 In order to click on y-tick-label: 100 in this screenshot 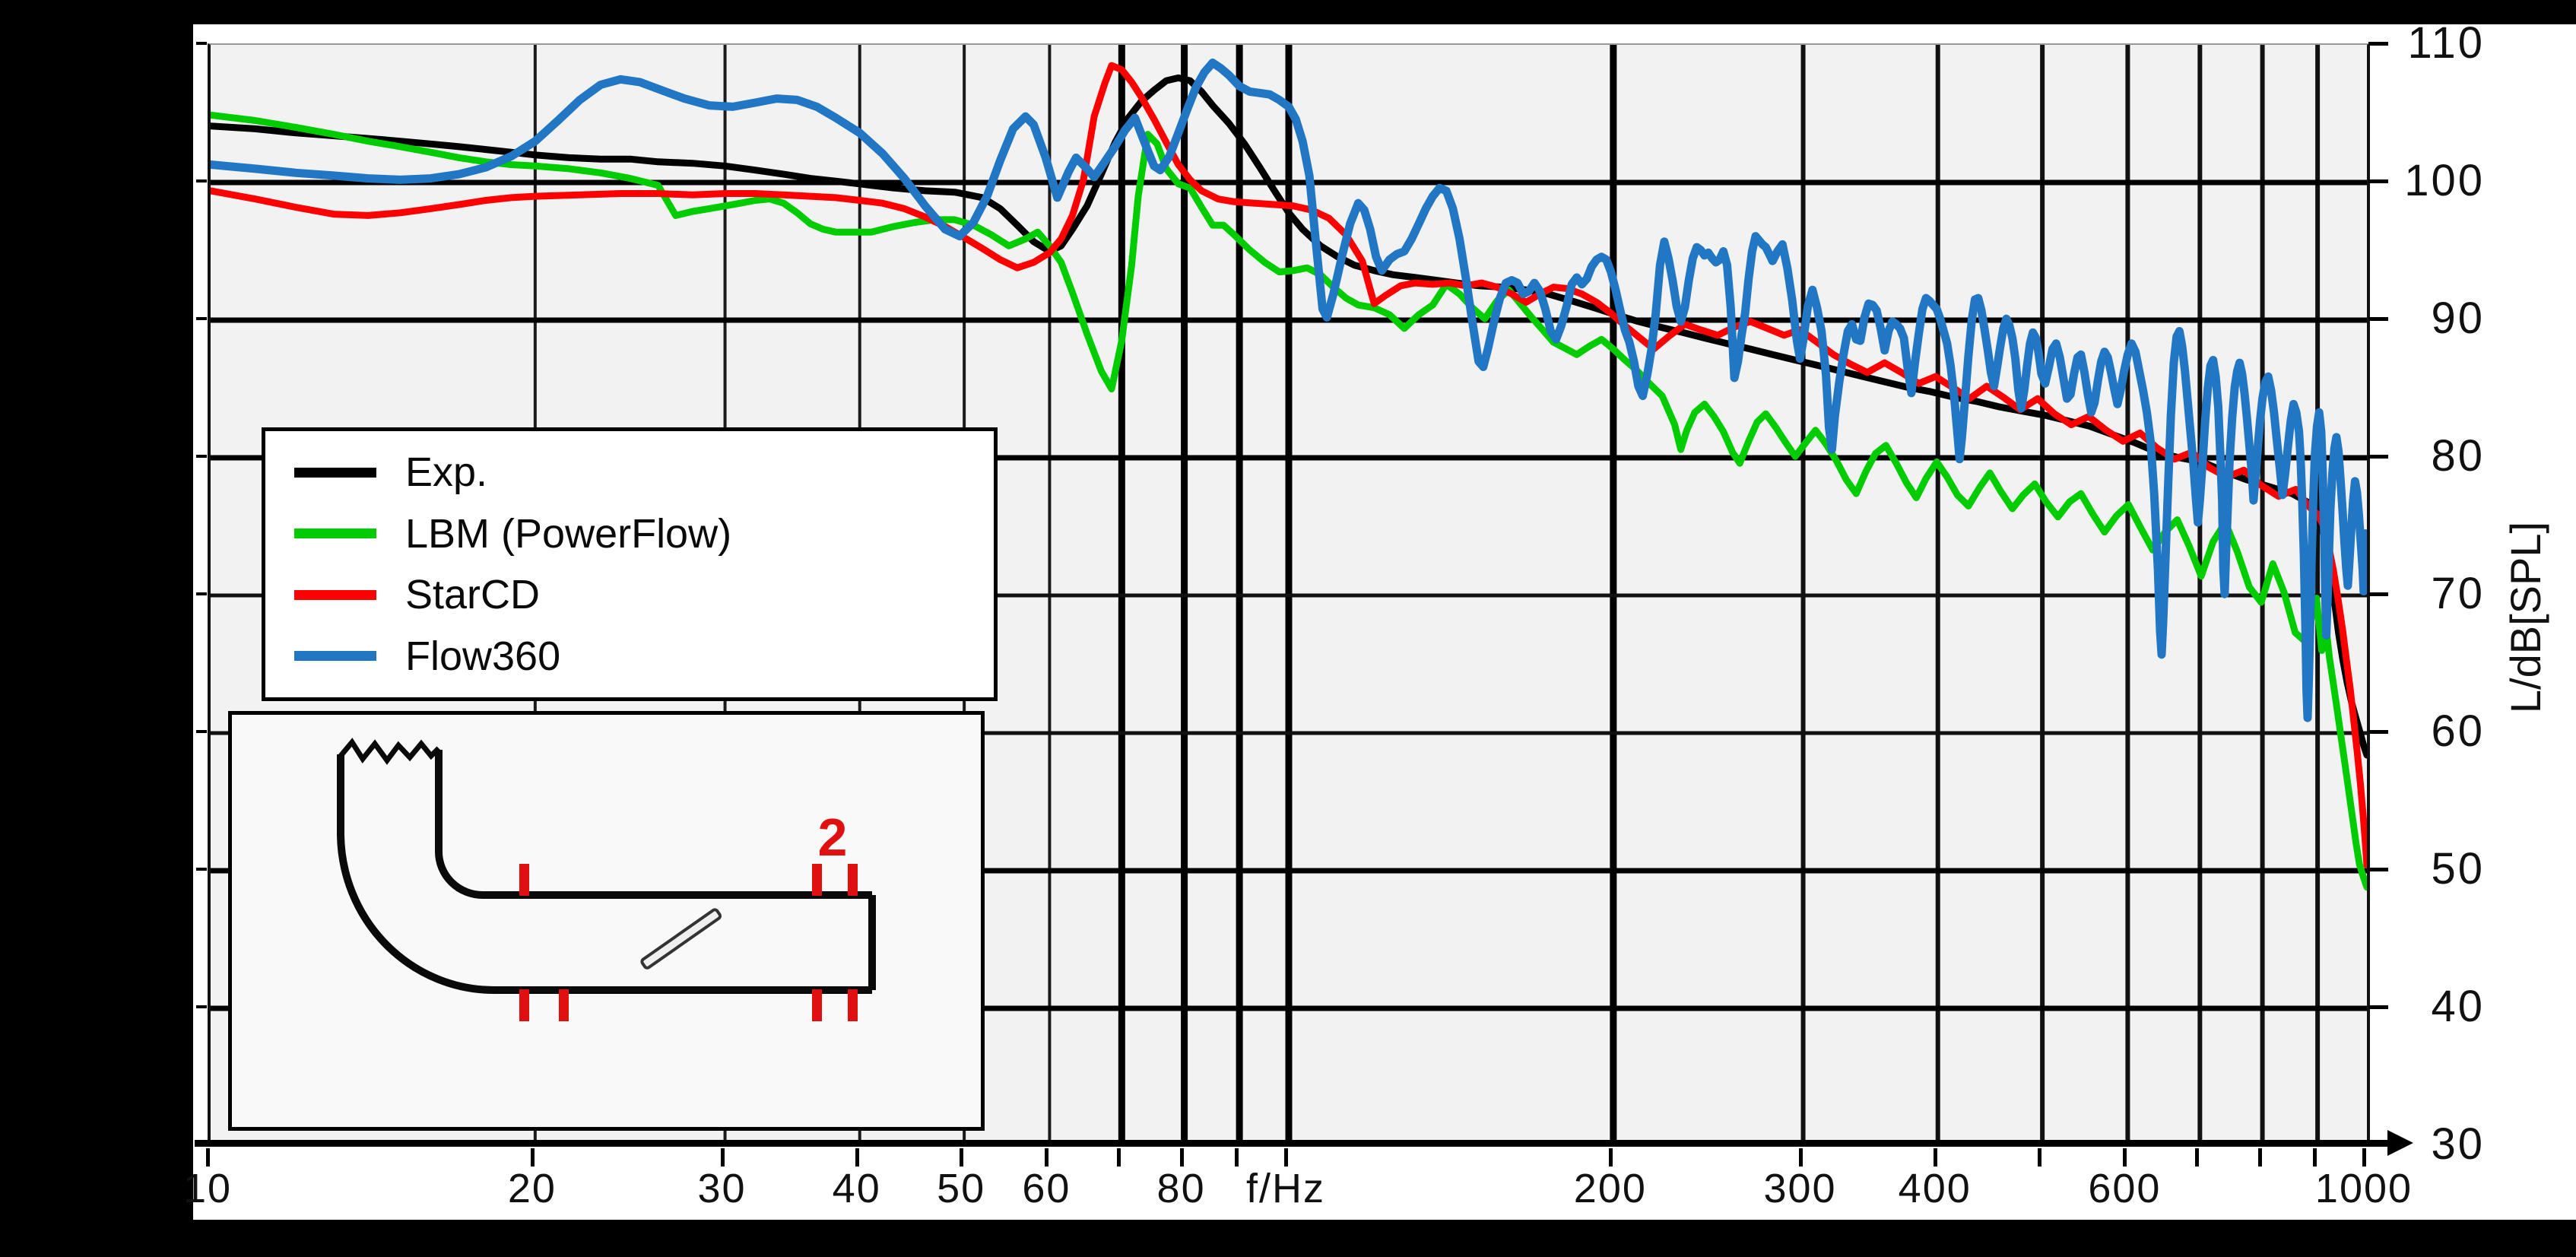, I will do `click(2445, 180)`.